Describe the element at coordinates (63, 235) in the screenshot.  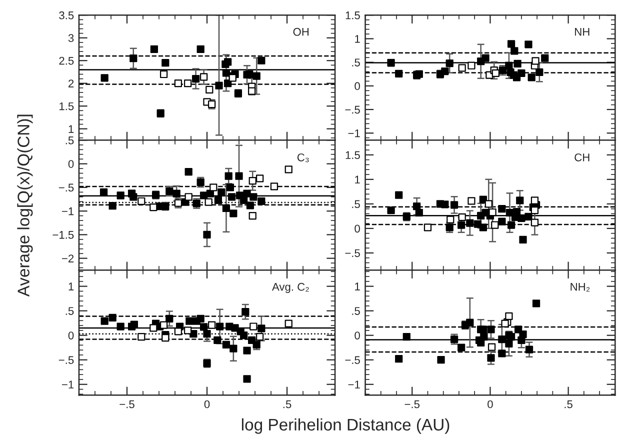
I see `y-tick-label: −1.5` at that location.